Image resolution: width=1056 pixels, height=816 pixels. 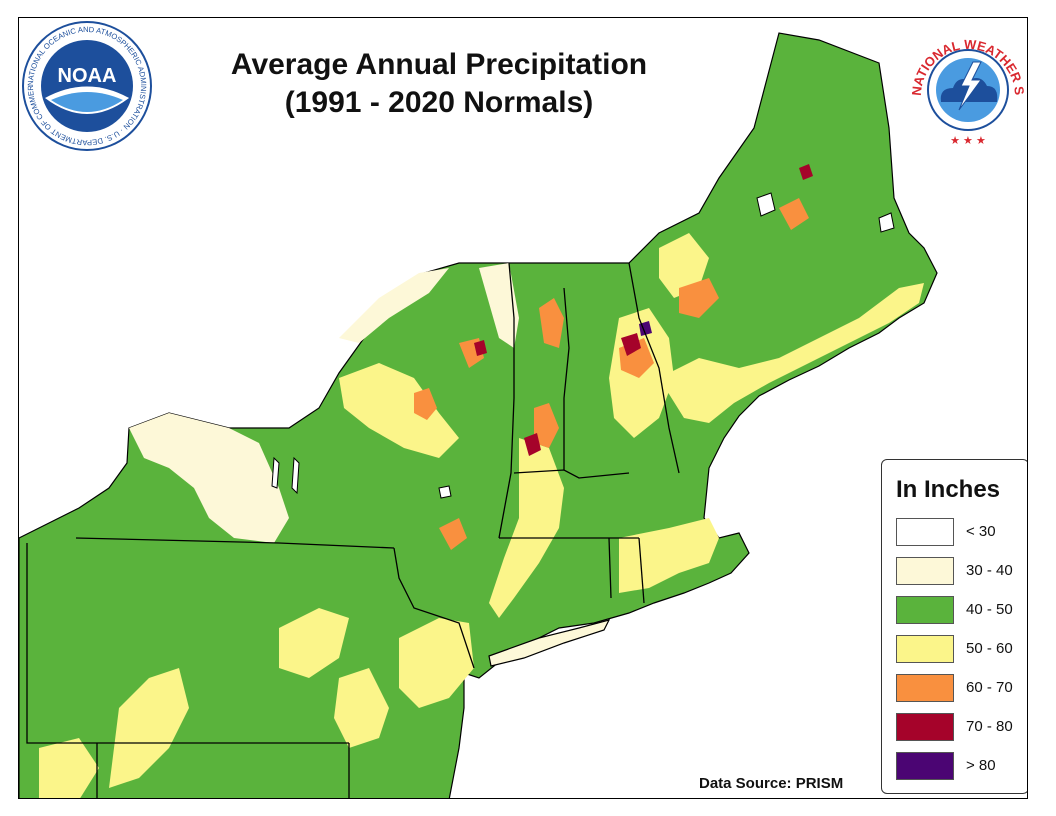 I want to click on data-source-credit: Data Source: PRISM, so click(x=771, y=783).